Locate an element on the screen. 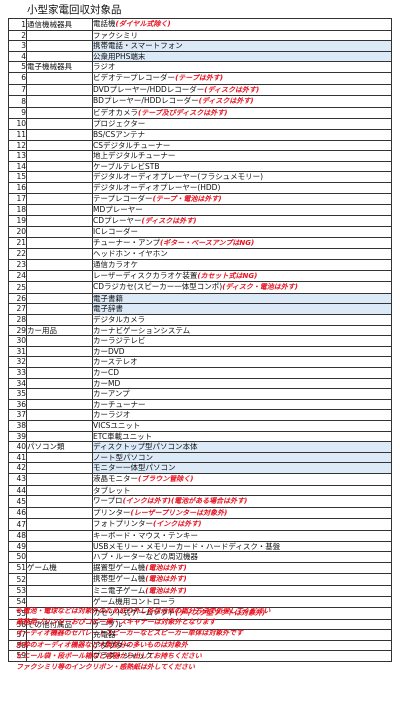 The width and height of the screenshot is (400, 701). table-row: 11 BS/CSアンテナ is located at coordinates (200, 134).